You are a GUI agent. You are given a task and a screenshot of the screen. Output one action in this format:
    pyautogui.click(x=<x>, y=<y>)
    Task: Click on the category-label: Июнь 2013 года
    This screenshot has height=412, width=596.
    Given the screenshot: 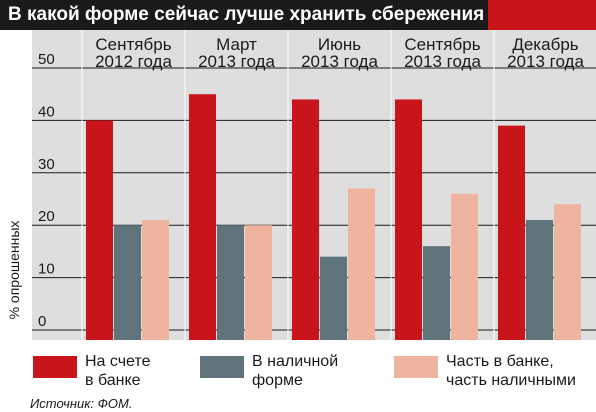 What is the action you would take?
    pyautogui.click(x=339, y=53)
    